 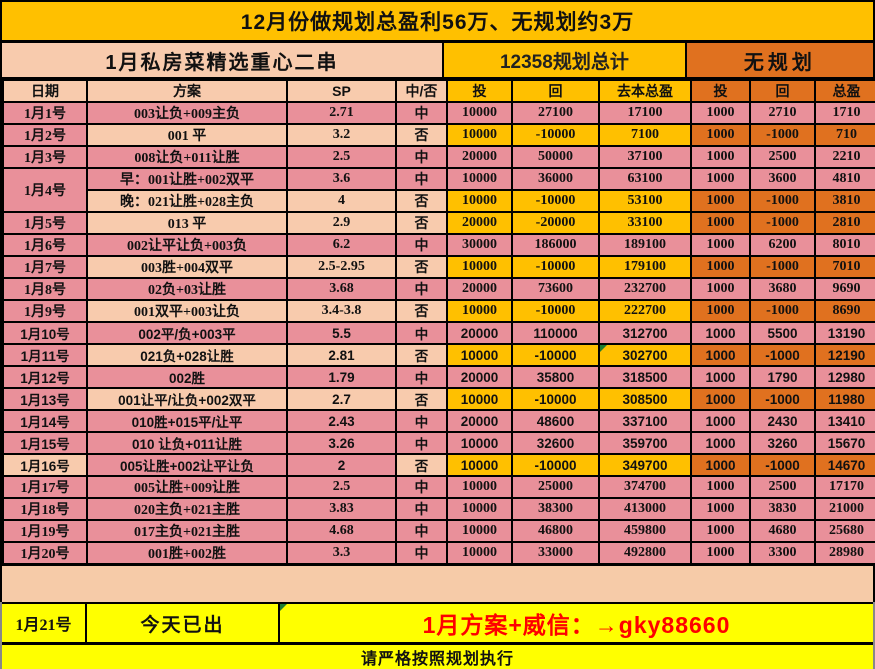 What do you see at coordinates (341, 311) in the screenshot?
I see `sp-cell: 3.4-3.8` at bounding box center [341, 311].